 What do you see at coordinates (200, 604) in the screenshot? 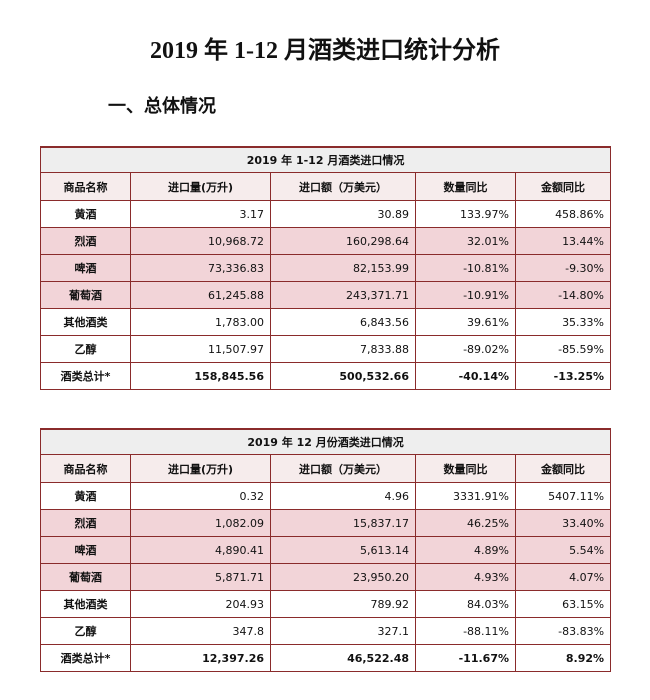
I see `table-cell: 204.93` at bounding box center [200, 604].